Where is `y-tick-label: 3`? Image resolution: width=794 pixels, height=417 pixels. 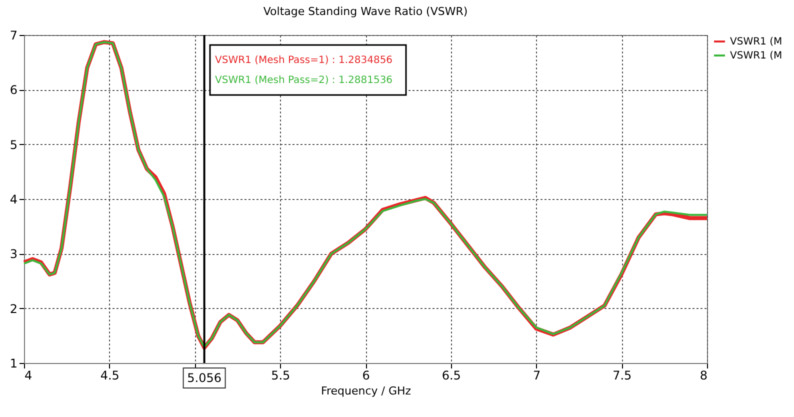 y-tick-label: 3 is located at coordinates (14, 254).